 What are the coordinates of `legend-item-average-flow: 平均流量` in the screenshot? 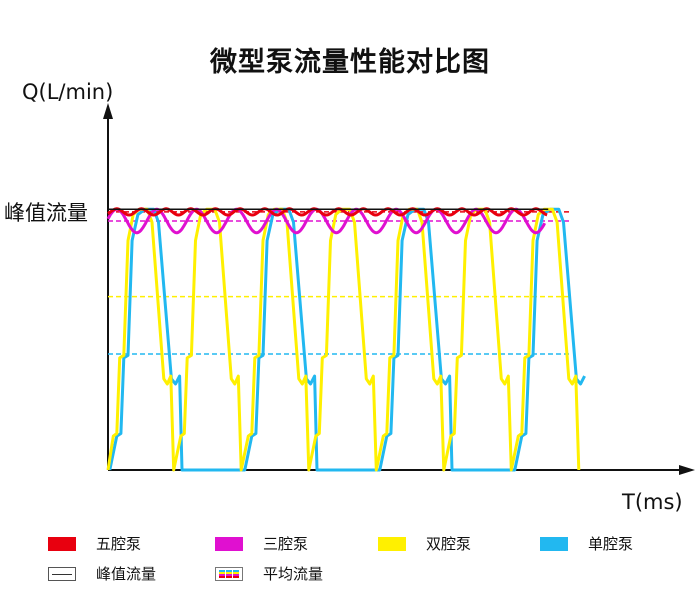 It's located at (269, 573).